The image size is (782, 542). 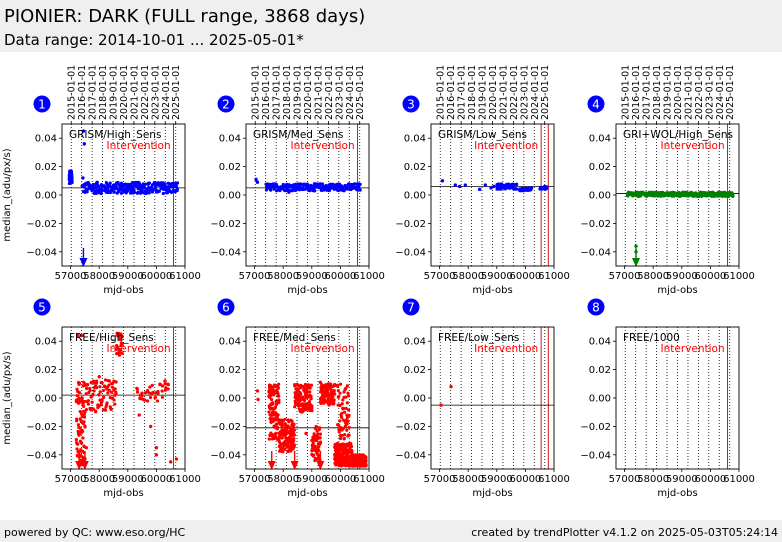 I want to click on date-tick-label: 2016-01-01, so click(x=636, y=92).